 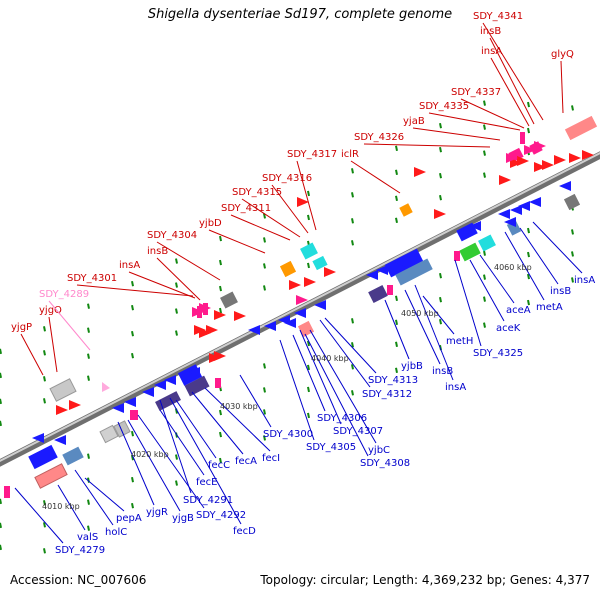 What do you see at coordinates (549, 307) in the screenshot?
I see `gene-label-bottom: metA` at bounding box center [549, 307].